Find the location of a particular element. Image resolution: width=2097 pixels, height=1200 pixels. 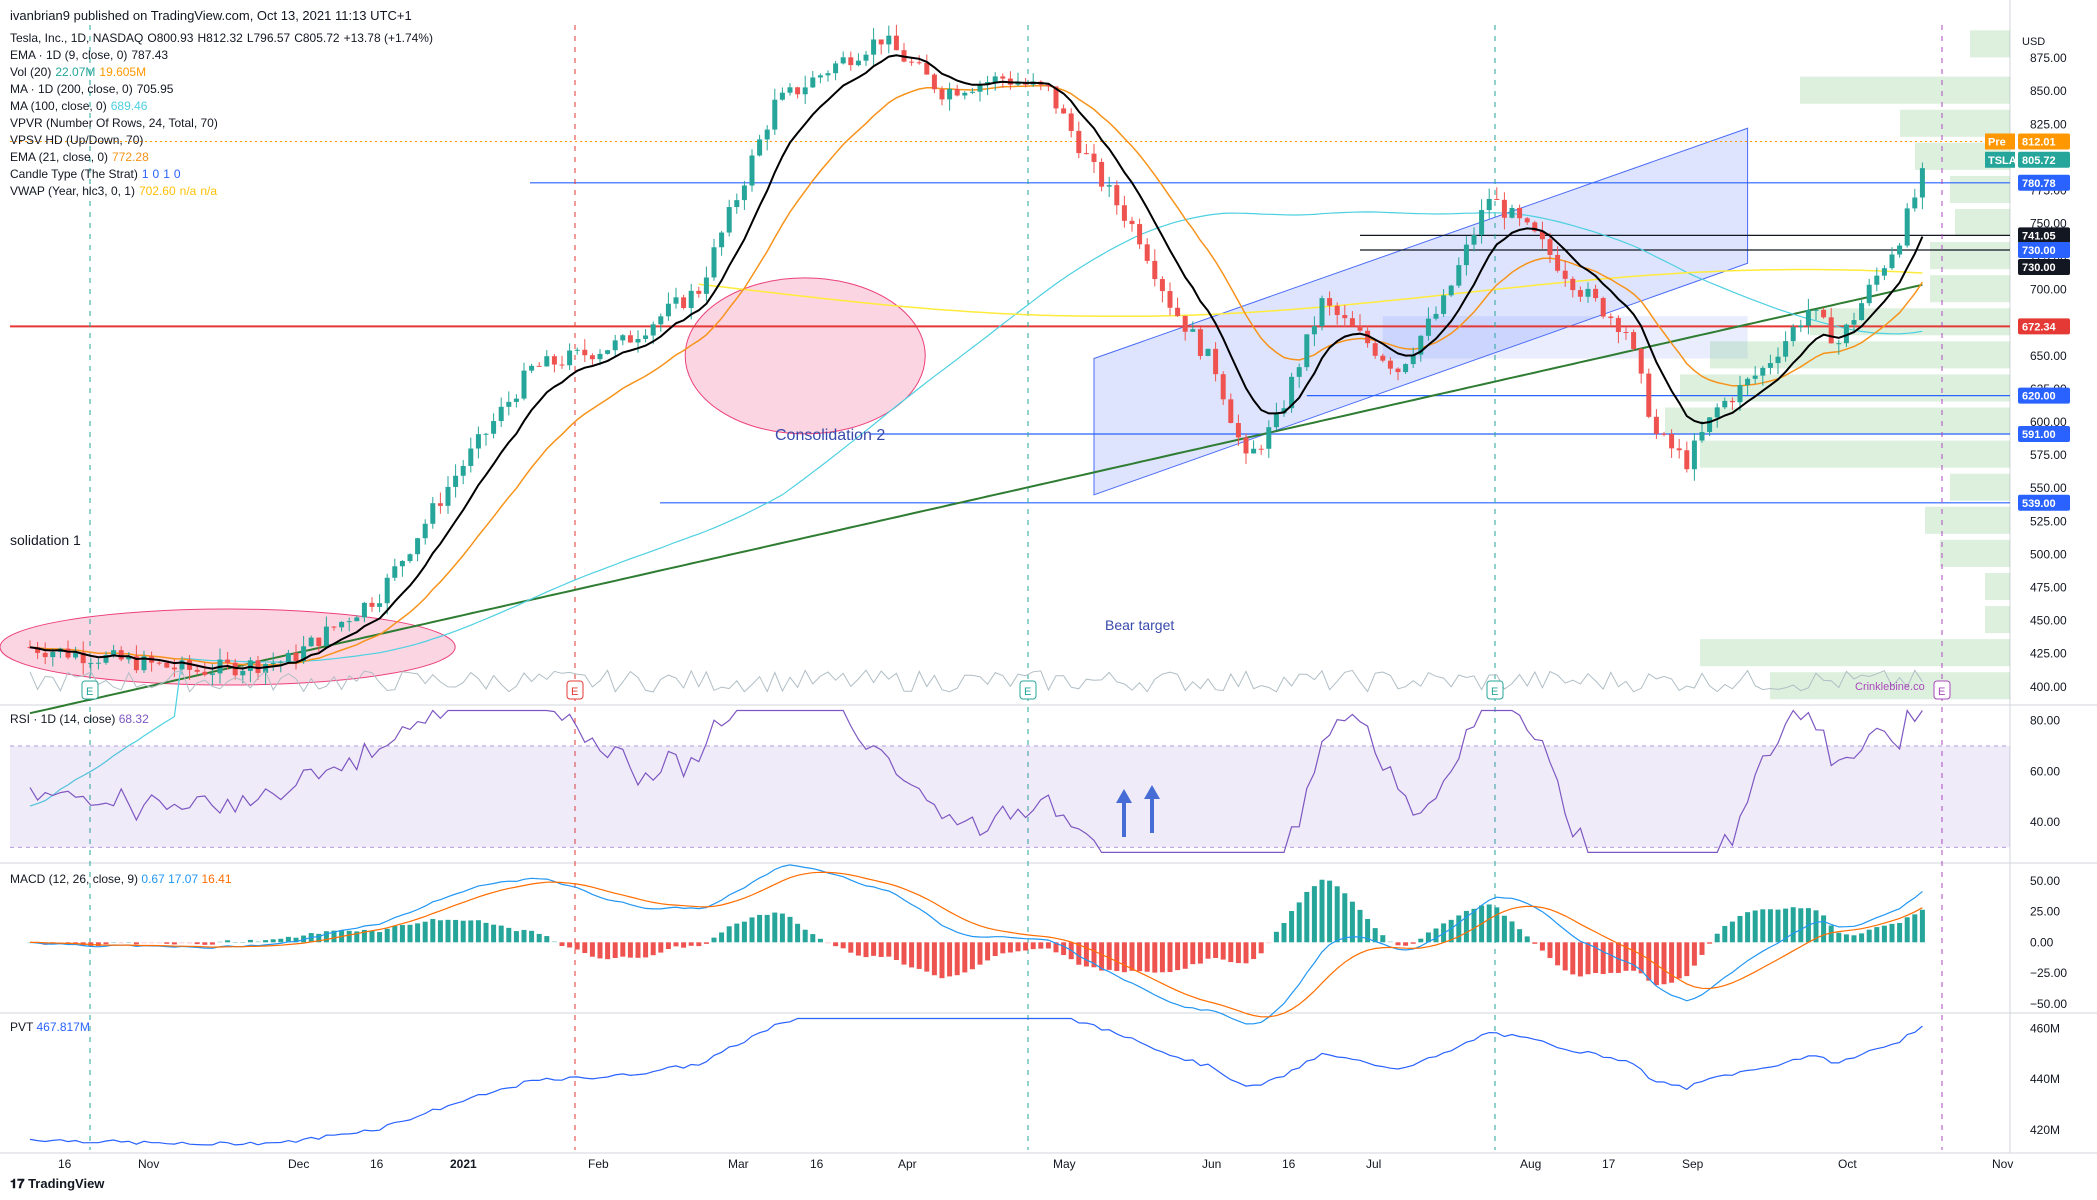

price-axis-label: 500.00 is located at coordinates (2048, 554).